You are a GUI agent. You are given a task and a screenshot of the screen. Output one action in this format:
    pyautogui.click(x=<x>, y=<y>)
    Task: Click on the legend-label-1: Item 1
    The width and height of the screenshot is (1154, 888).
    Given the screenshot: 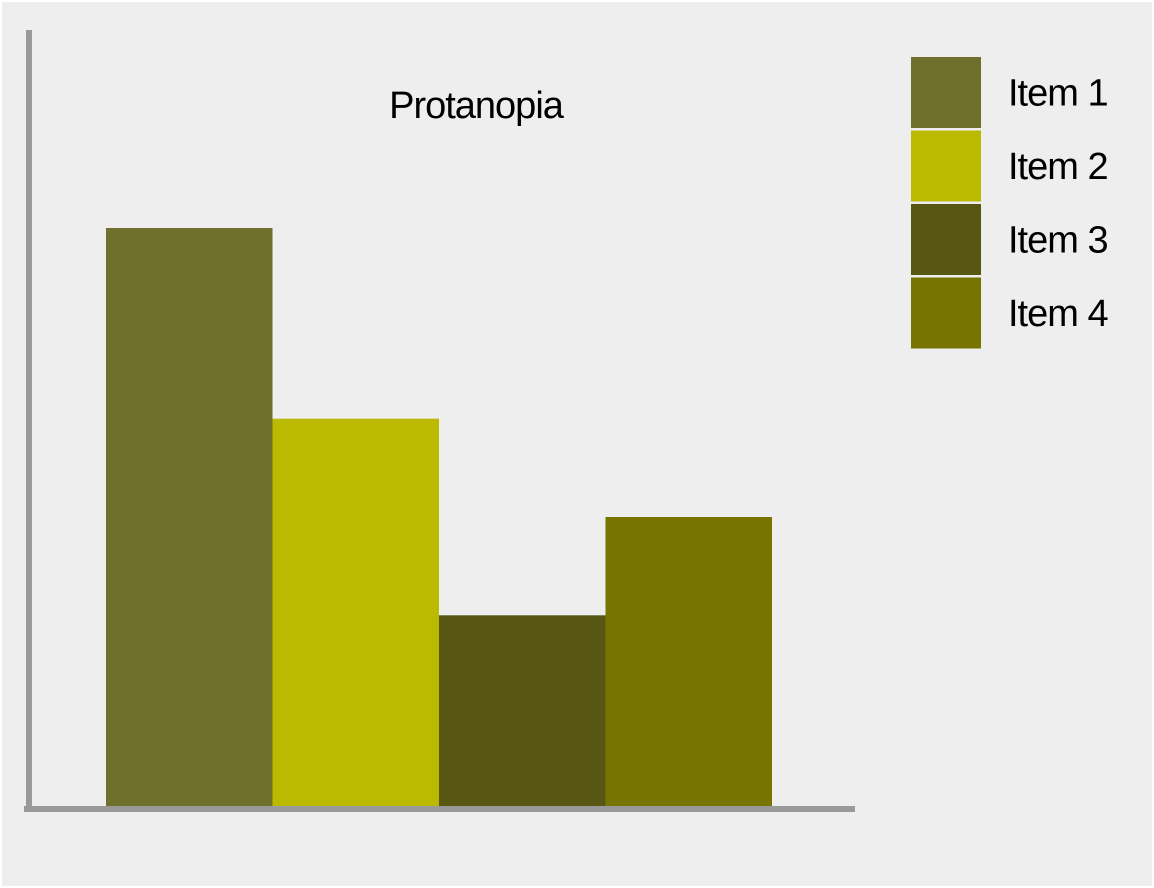 What is the action you would take?
    pyautogui.click(x=1058, y=94)
    